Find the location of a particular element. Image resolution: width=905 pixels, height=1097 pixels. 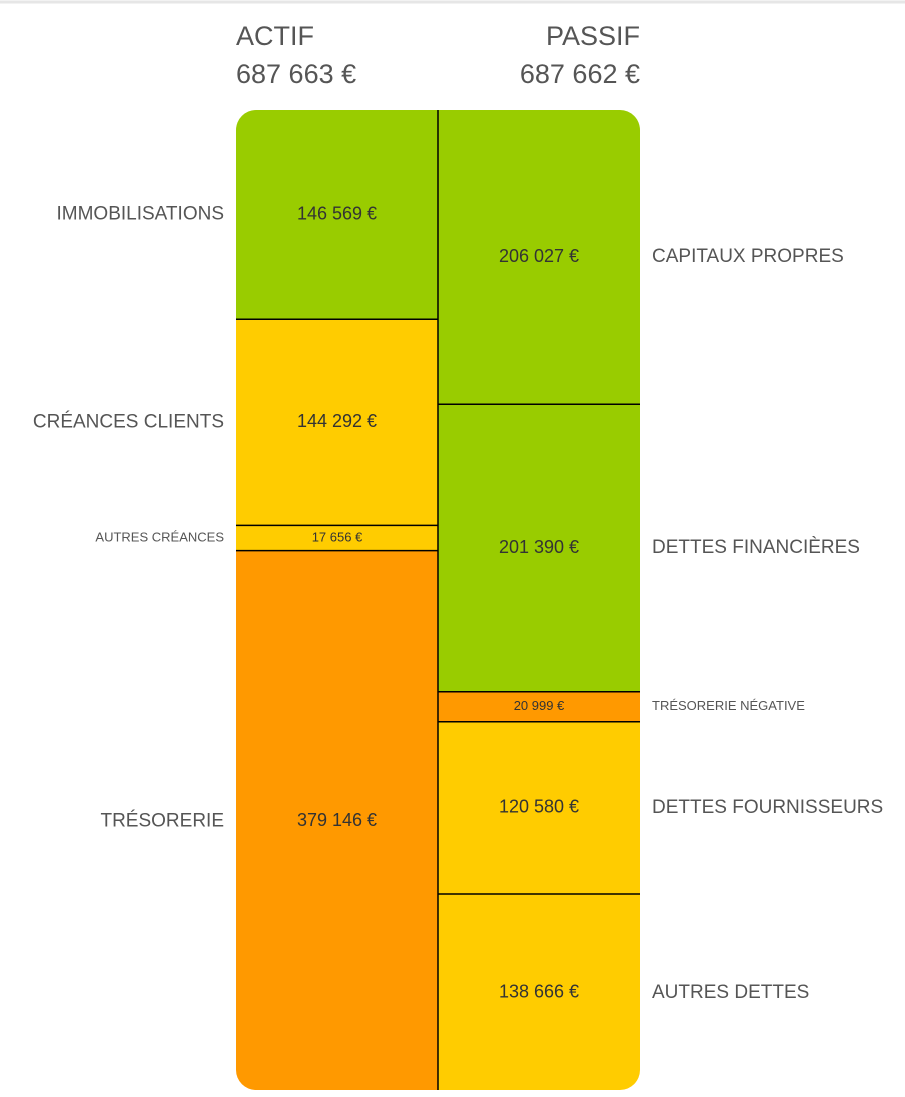

segment-name: AUTRES CRÉANCES is located at coordinates (159, 536).